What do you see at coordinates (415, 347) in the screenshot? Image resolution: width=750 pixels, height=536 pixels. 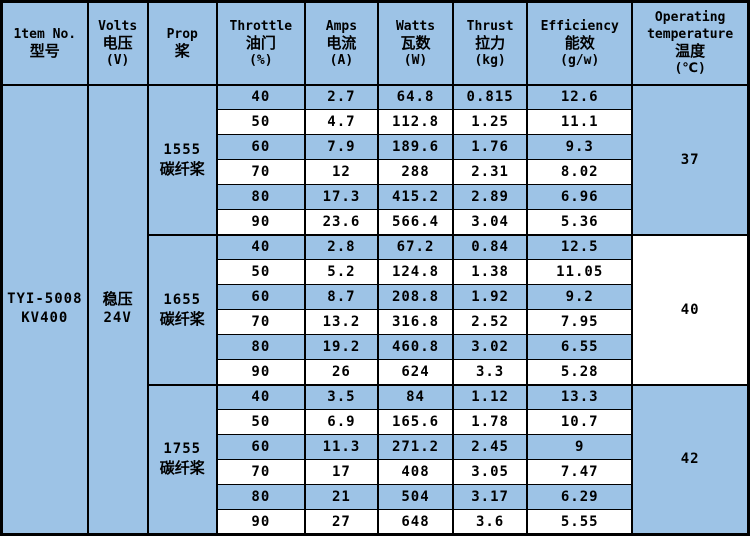 I see `watts-cell: 460.8` at bounding box center [415, 347].